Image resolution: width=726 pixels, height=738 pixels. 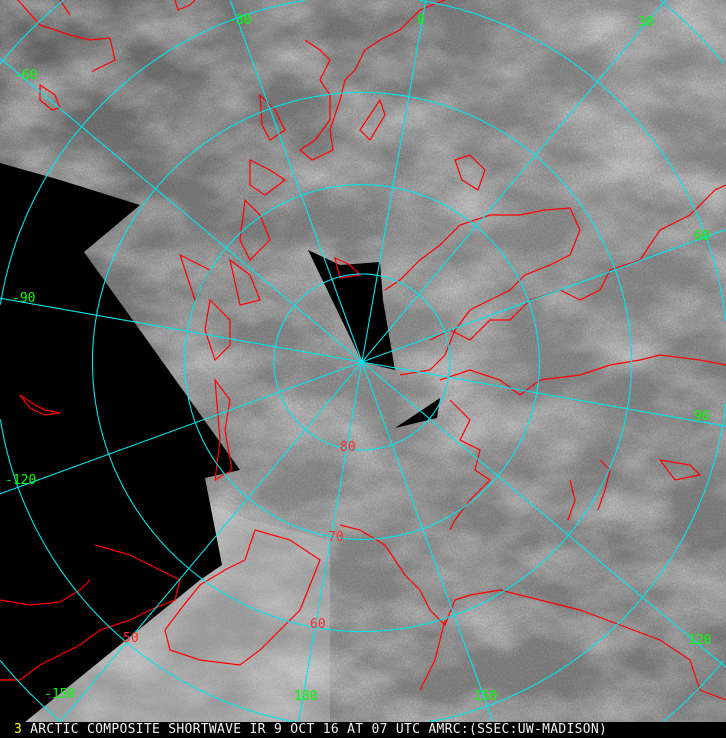 What do you see at coordinates (23, 298) in the screenshot?
I see `lon-label-minus90: -90` at bounding box center [23, 298].